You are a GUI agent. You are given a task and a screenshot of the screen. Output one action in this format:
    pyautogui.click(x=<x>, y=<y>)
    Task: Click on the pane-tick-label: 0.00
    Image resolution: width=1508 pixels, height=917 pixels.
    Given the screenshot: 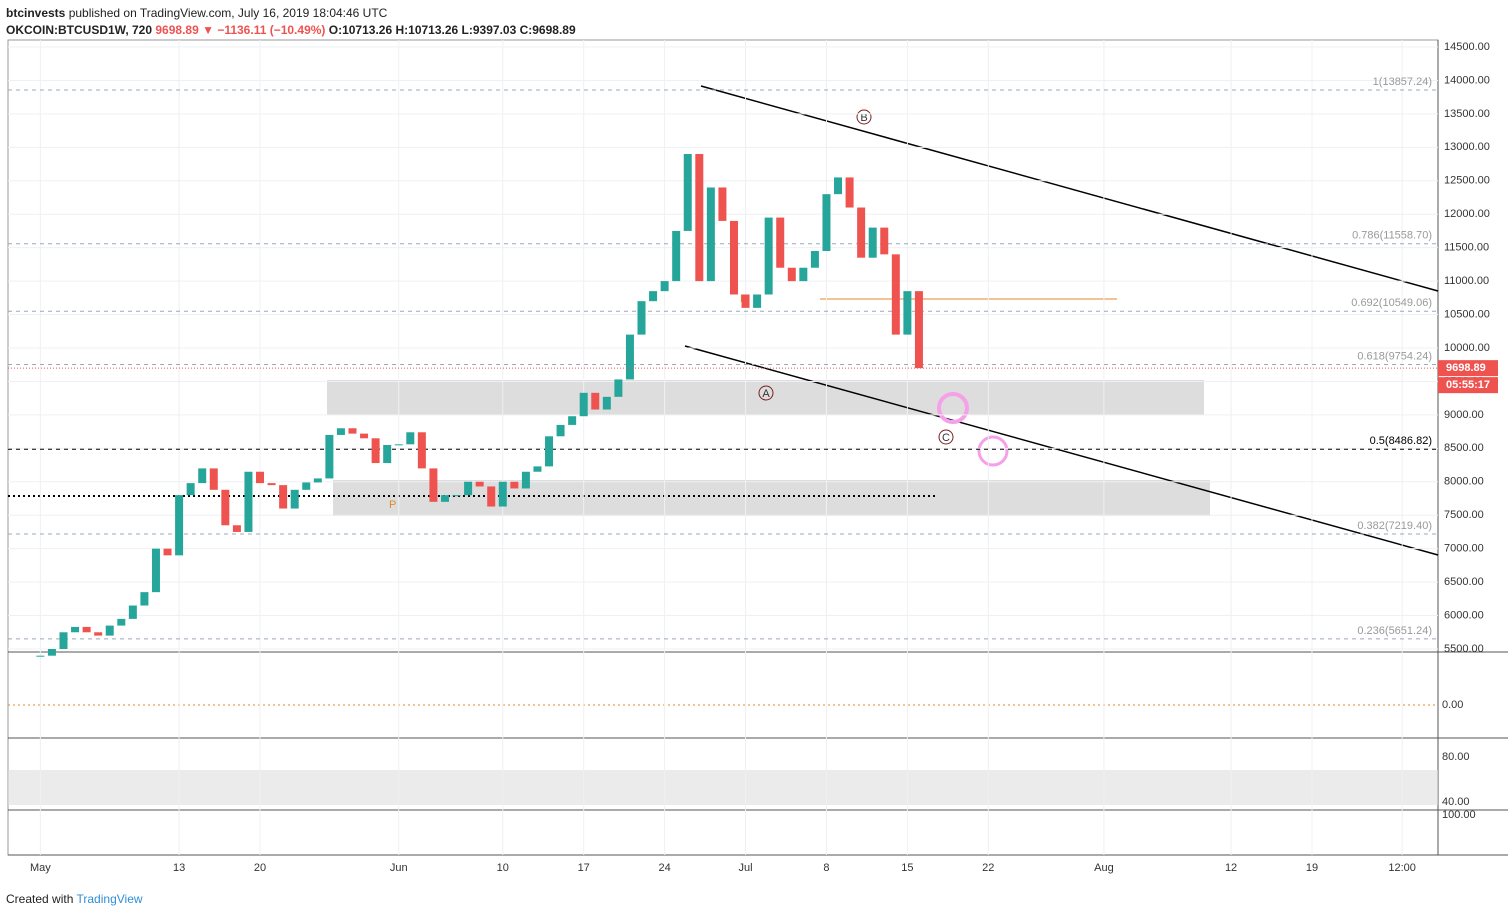 What is the action you would take?
    pyautogui.click(x=1452, y=705)
    